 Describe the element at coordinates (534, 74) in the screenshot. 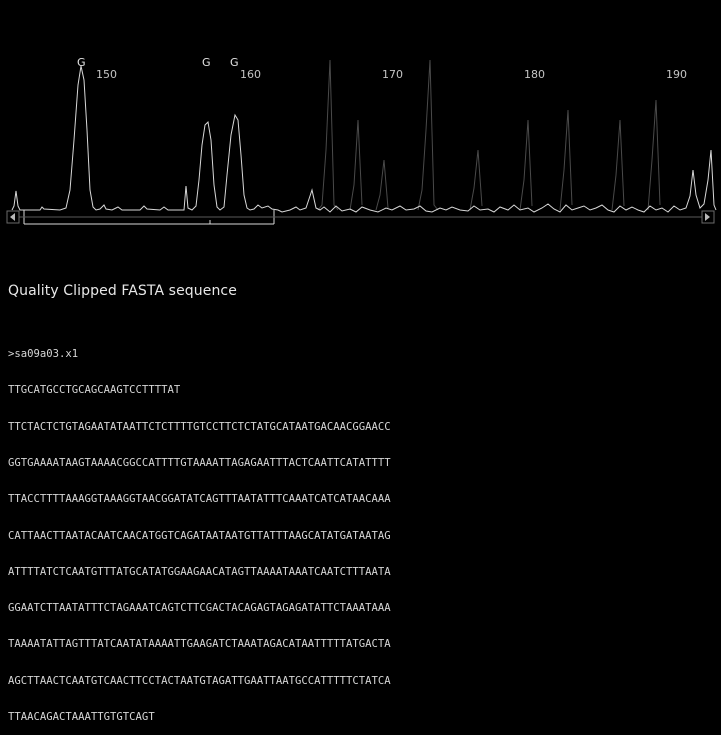

I see `position-label: 180` at that location.